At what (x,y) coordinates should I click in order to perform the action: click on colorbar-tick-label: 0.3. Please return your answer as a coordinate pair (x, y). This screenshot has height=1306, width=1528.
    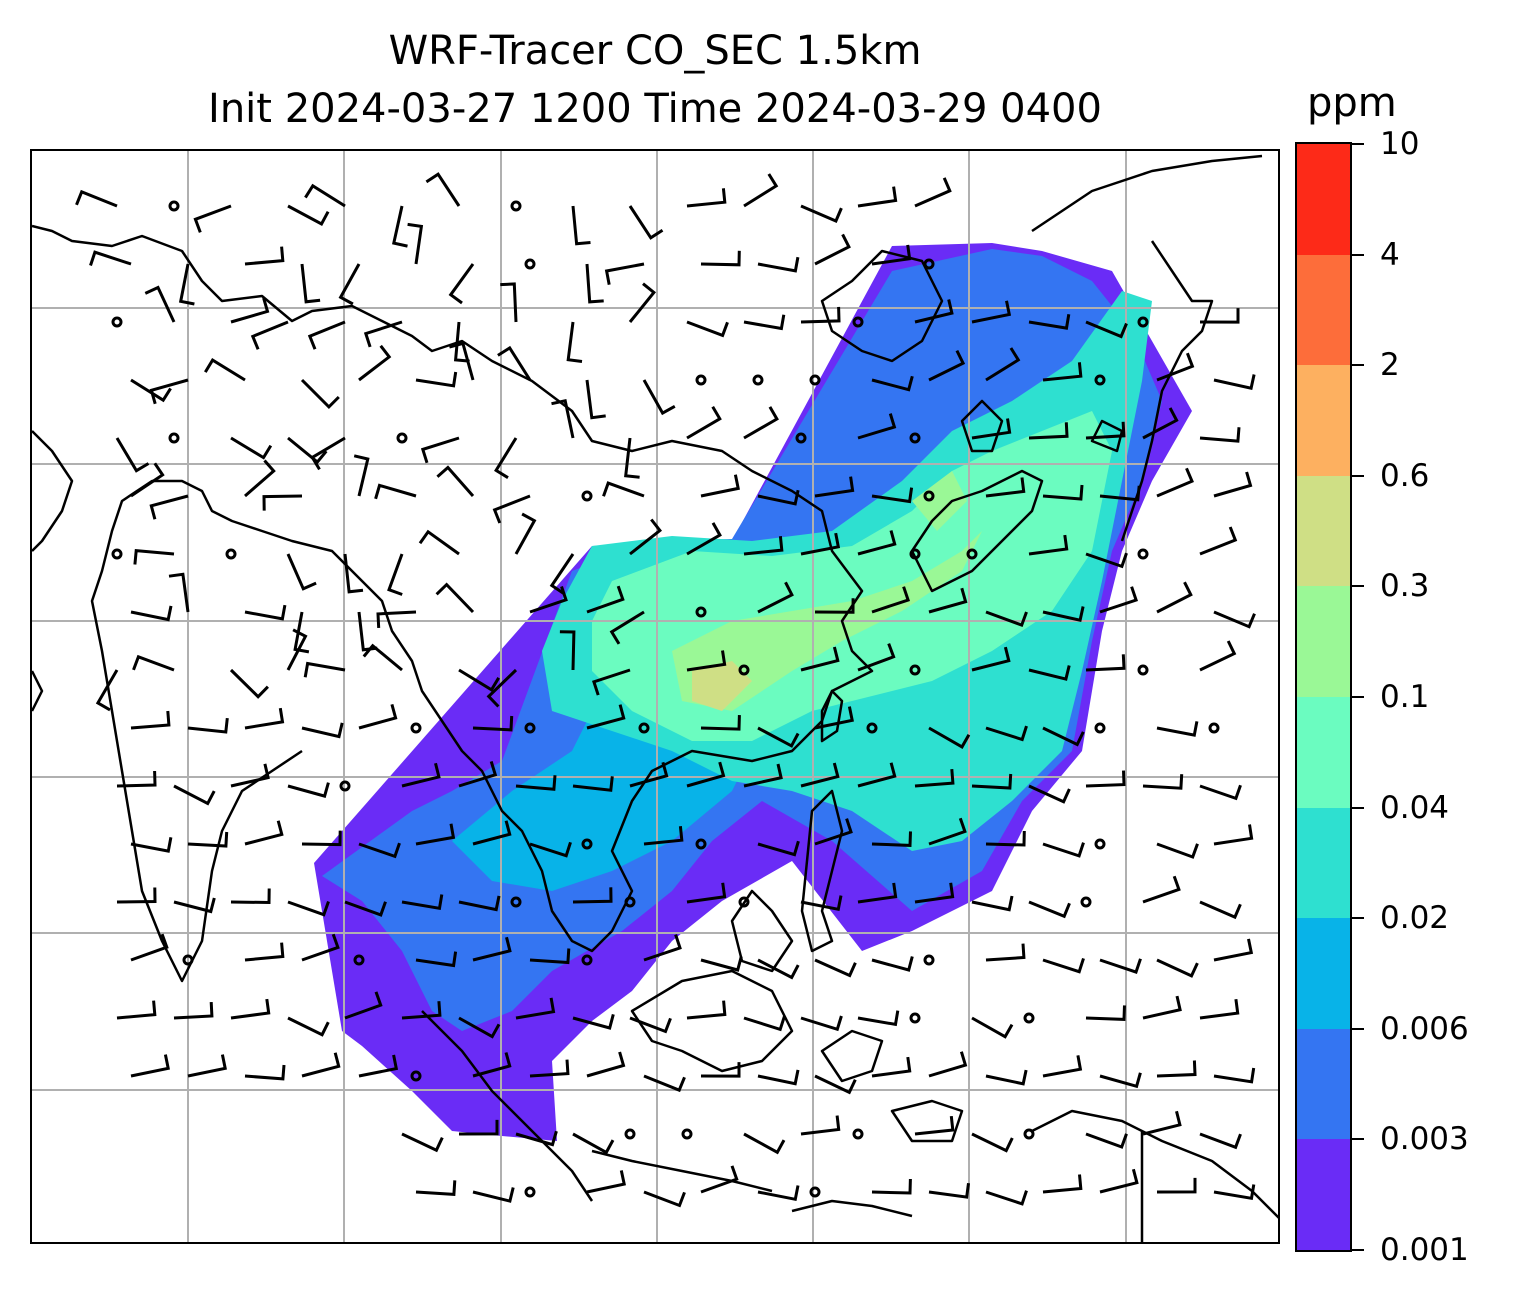
    Looking at the image, I should click on (1405, 586).